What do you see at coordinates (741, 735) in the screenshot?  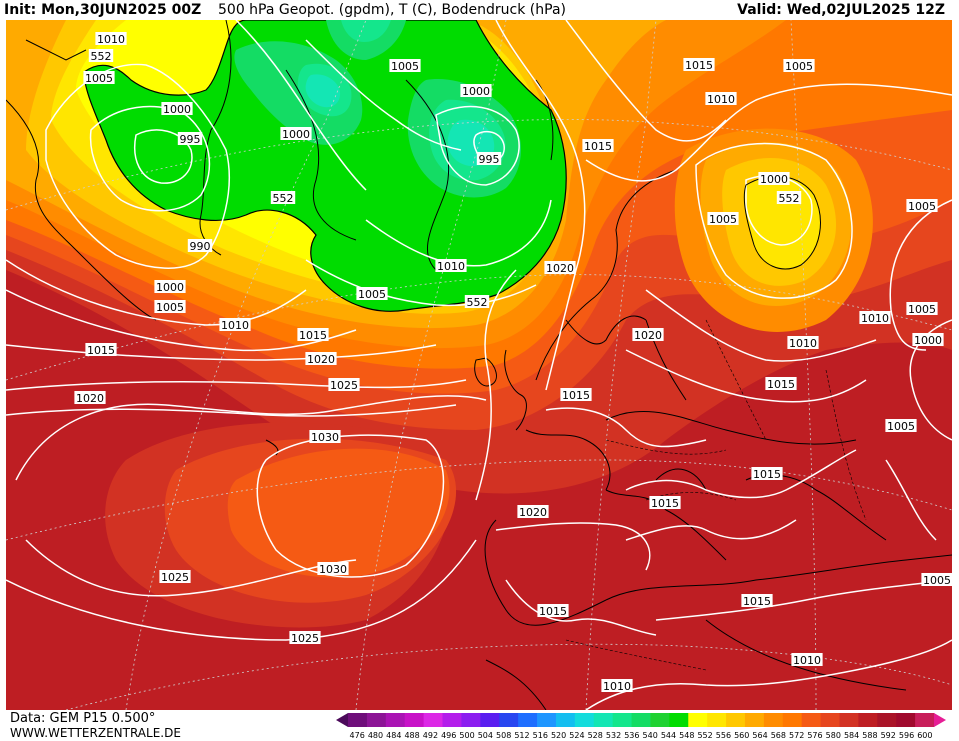 I see `legend-tick-label: 560` at bounding box center [741, 735].